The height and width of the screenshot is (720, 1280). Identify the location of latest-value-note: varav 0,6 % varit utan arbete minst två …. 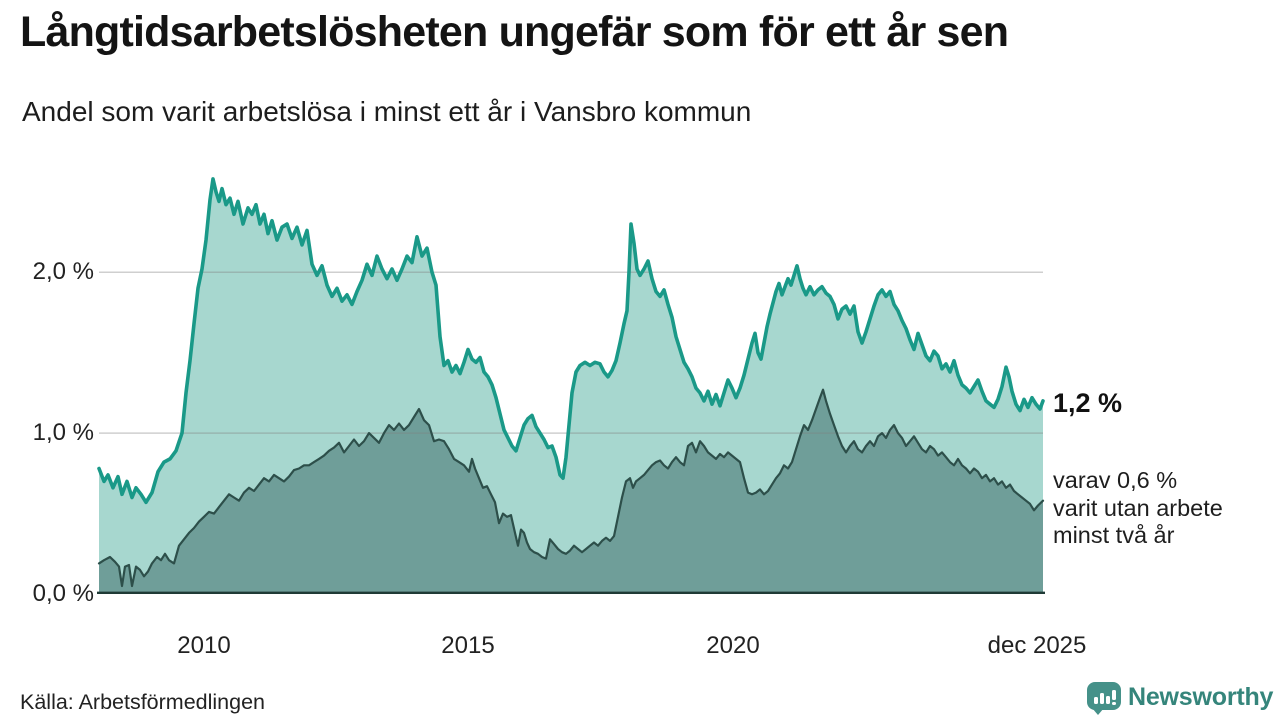
(1138, 508).